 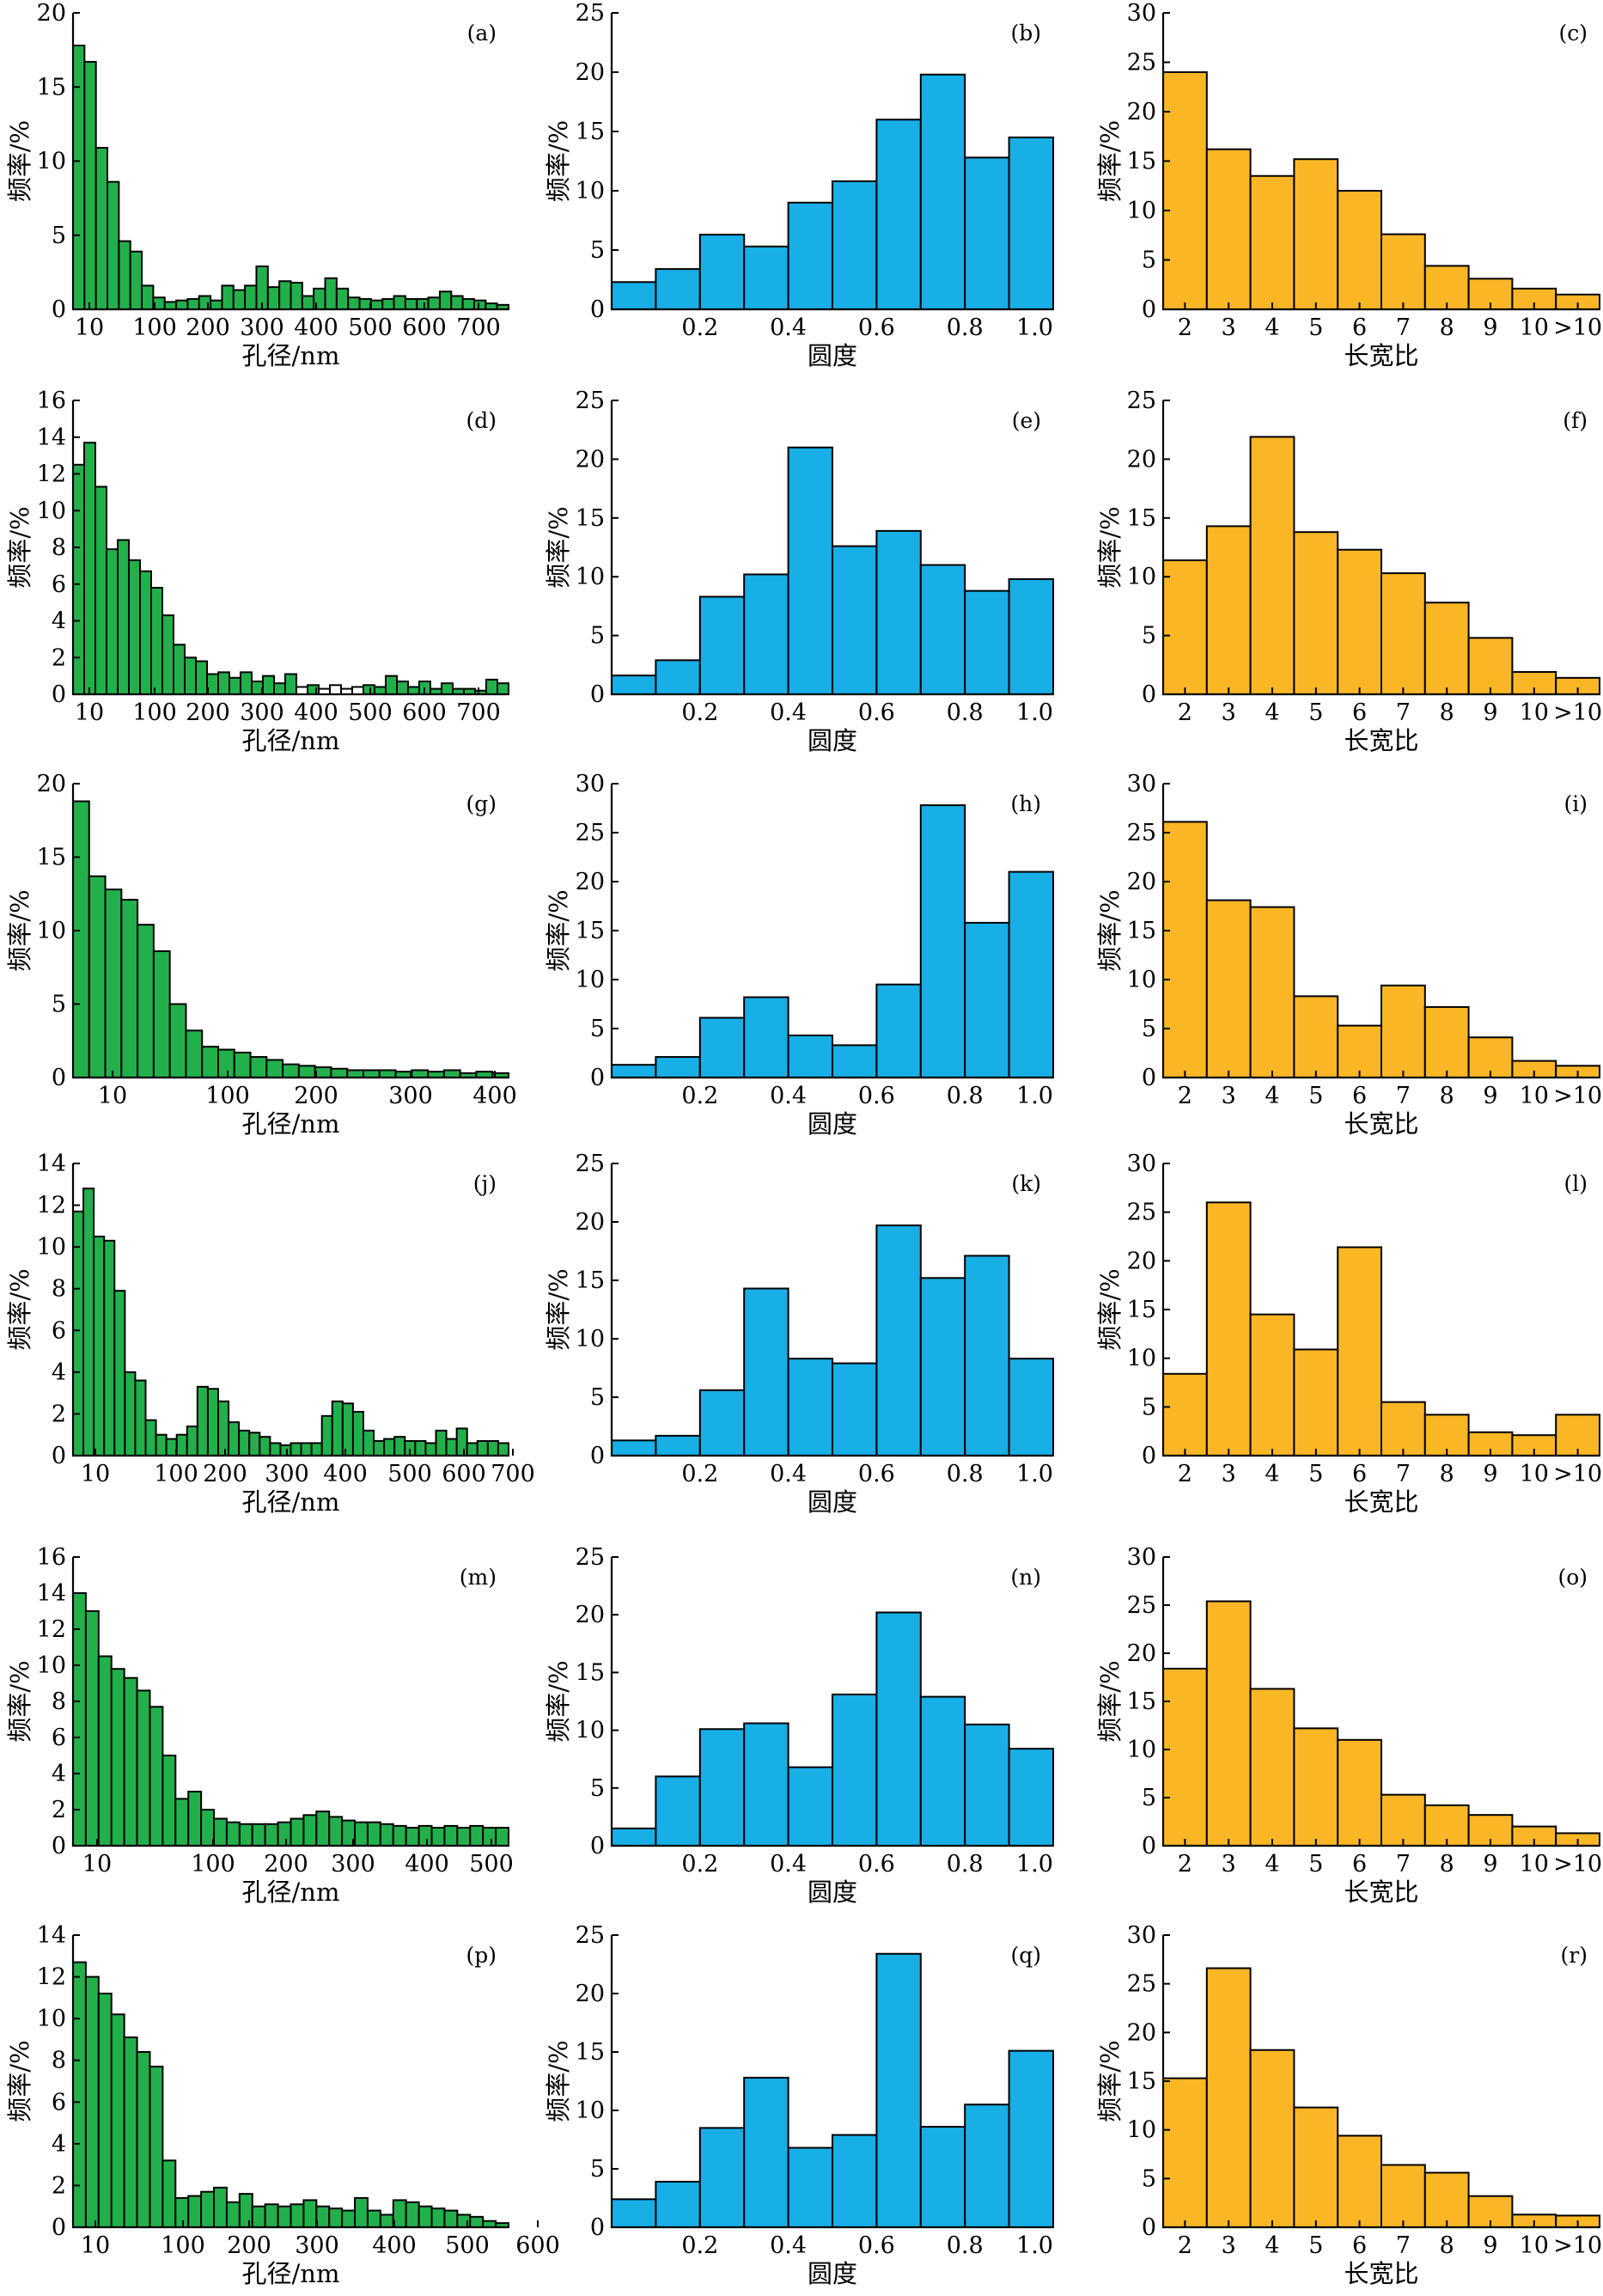 What do you see at coordinates (799, 955) in the screenshot?
I see `panel-h: 0 5 10 15 20 25 30 0.2 0.4 0.6 0.8 1.0 圆度 频率/% (h)` at bounding box center [799, 955].